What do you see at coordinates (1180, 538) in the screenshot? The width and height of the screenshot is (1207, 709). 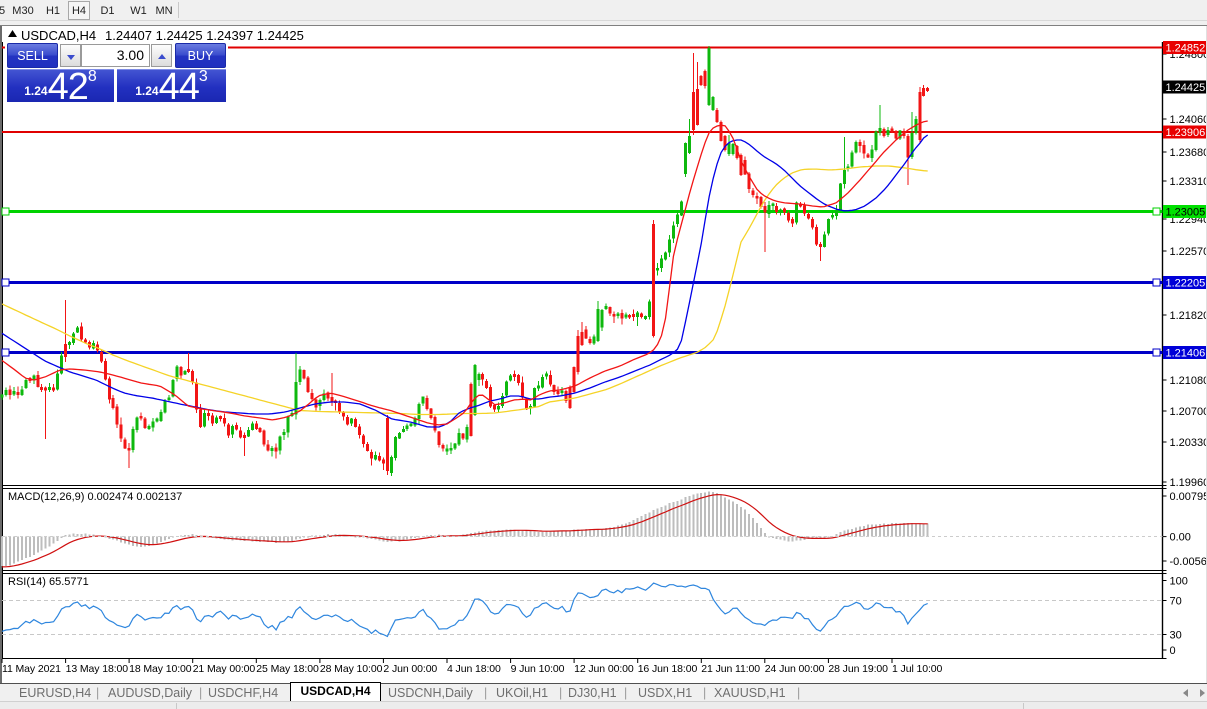 I see `svg-text: 0.00` at bounding box center [1180, 538].